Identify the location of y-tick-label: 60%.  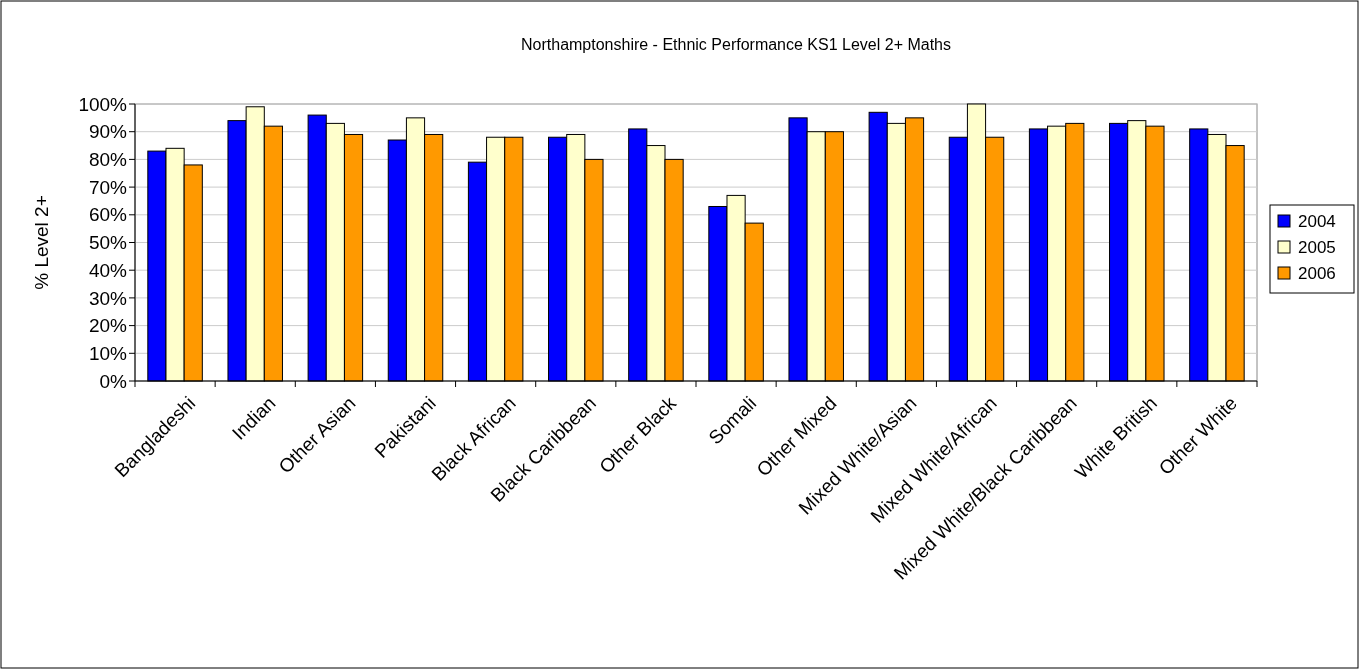
(108, 215).